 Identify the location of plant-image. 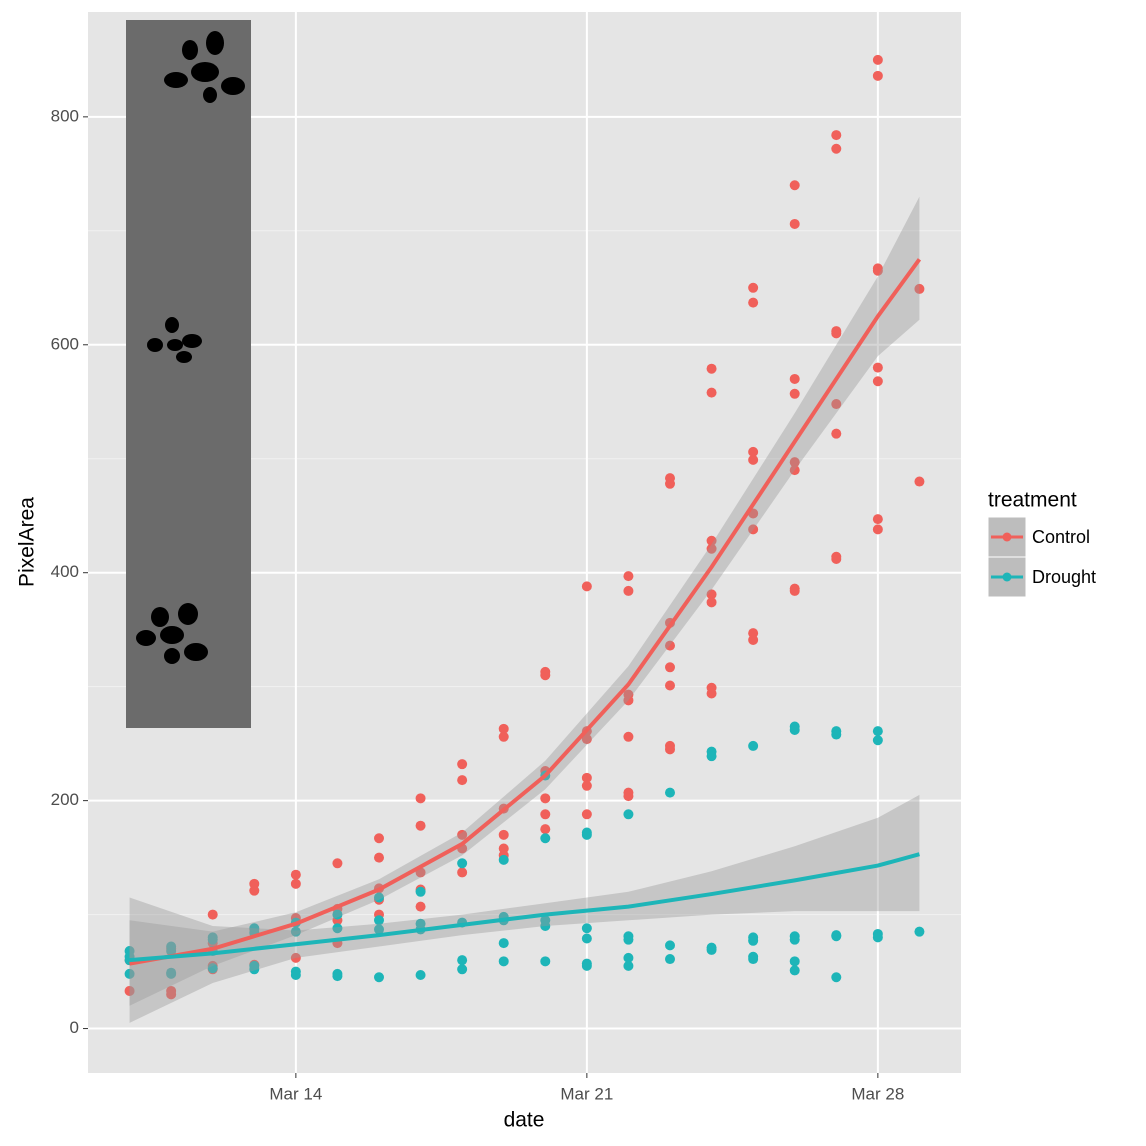
(188, 374).